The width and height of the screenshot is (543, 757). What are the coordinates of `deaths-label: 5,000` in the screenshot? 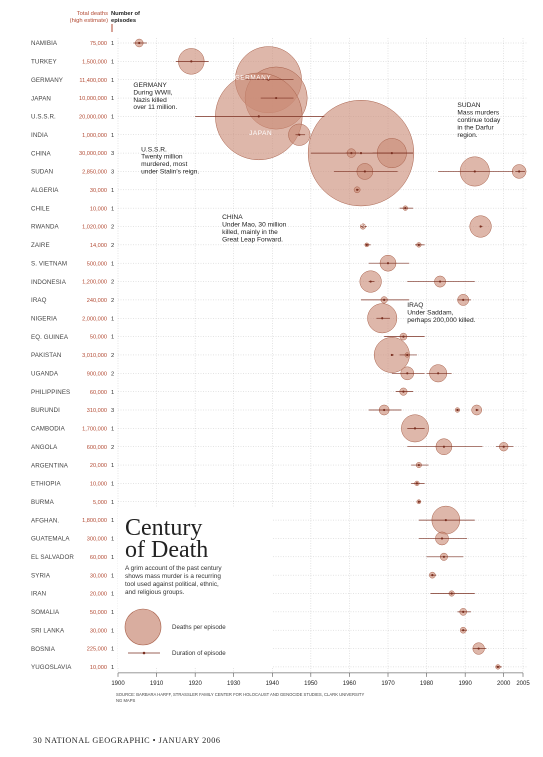 It's located at (100, 503).